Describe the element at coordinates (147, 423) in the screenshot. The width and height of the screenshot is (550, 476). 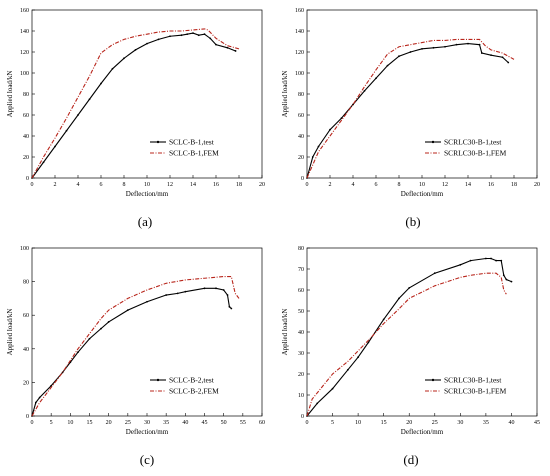
I see `x-tick-label: 30` at that location.